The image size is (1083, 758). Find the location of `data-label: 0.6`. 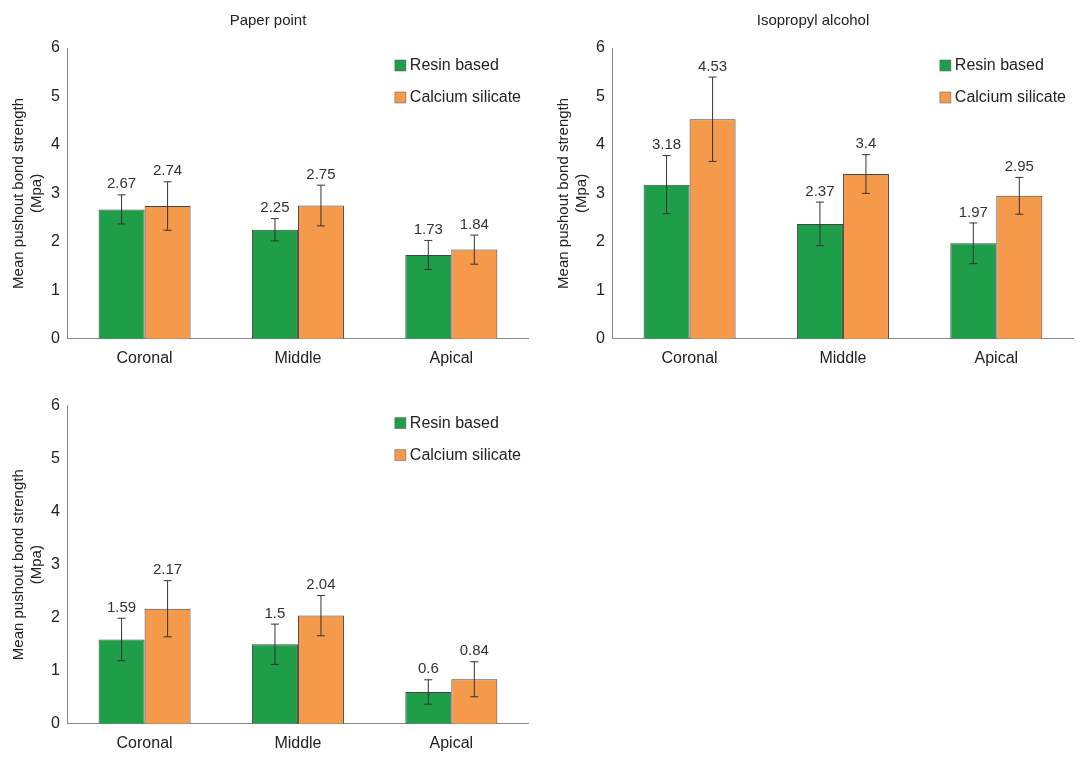

data-label: 0.6 is located at coordinates (428, 668).